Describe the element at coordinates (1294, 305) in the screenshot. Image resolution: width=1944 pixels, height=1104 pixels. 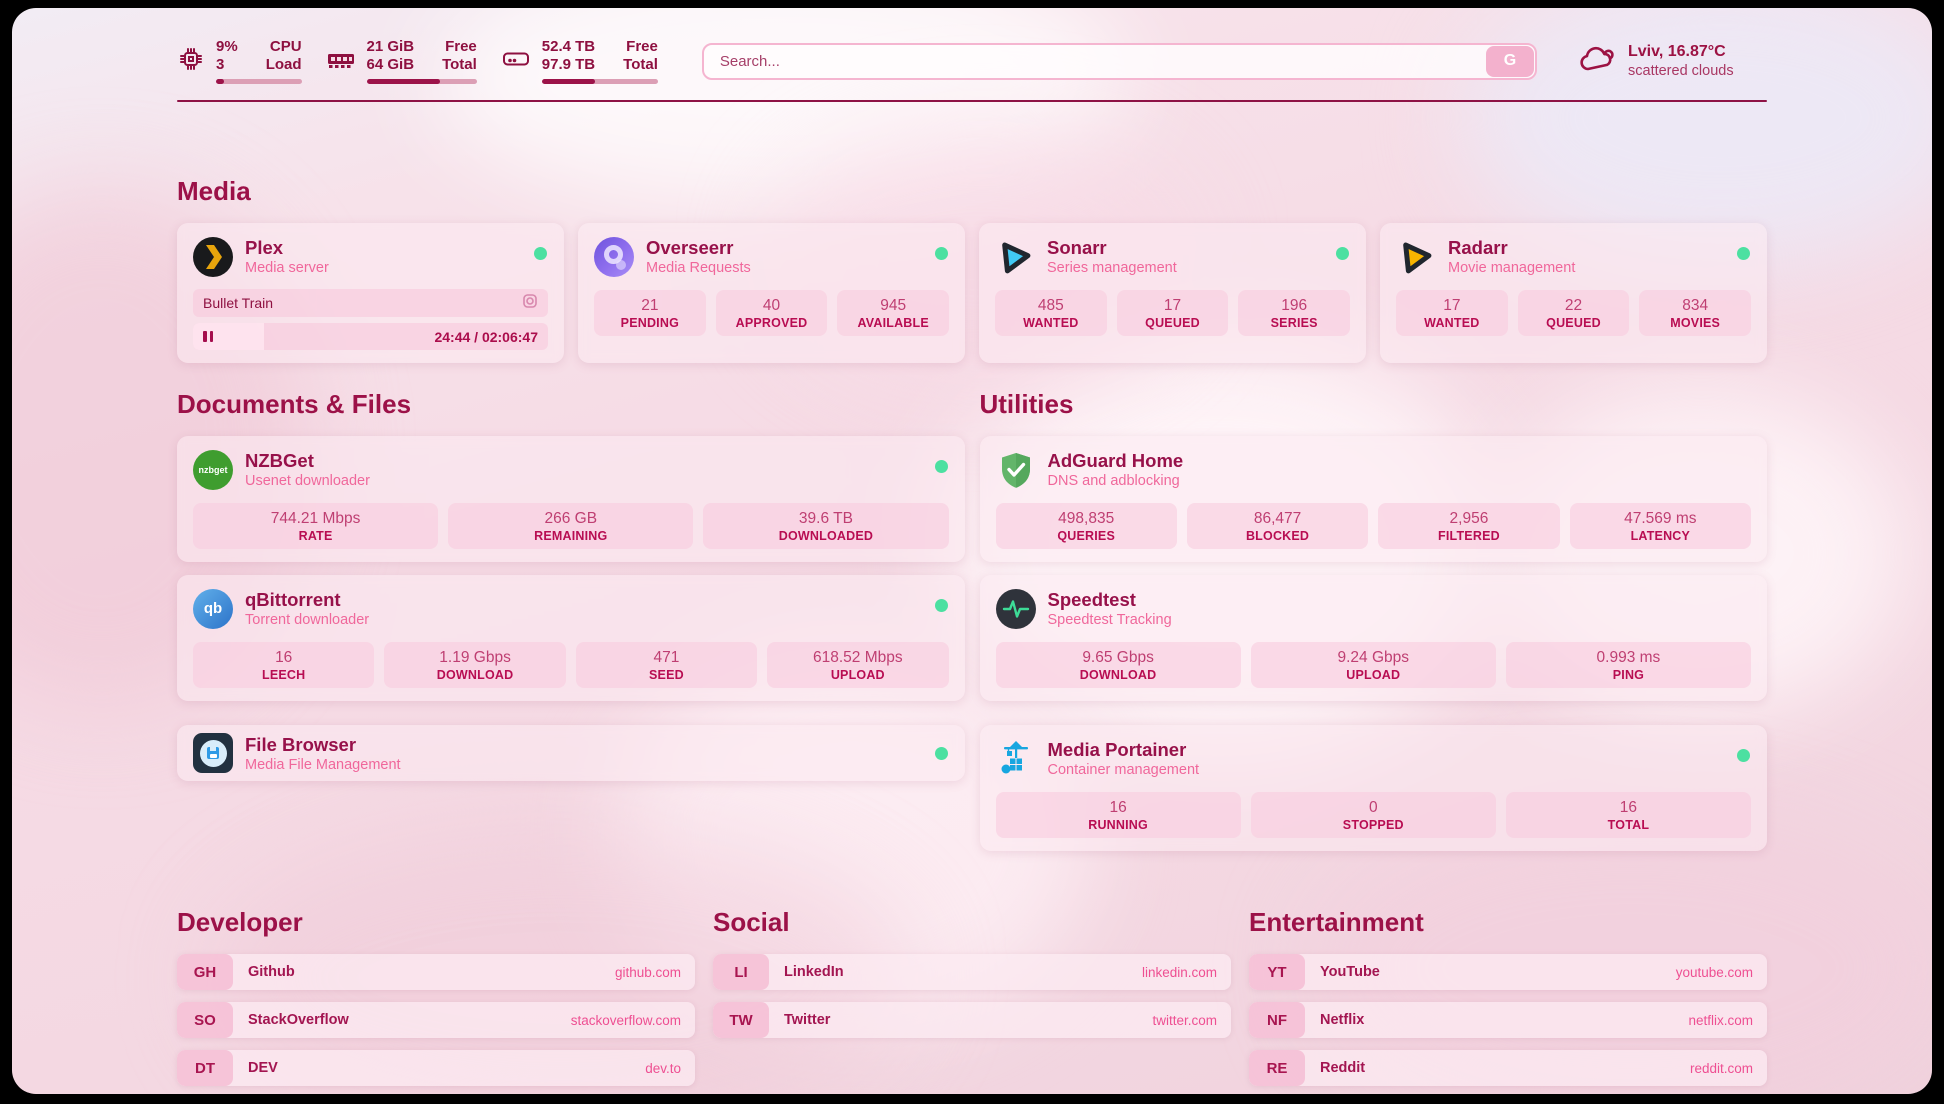
I see `stat-value: 196` at that location.